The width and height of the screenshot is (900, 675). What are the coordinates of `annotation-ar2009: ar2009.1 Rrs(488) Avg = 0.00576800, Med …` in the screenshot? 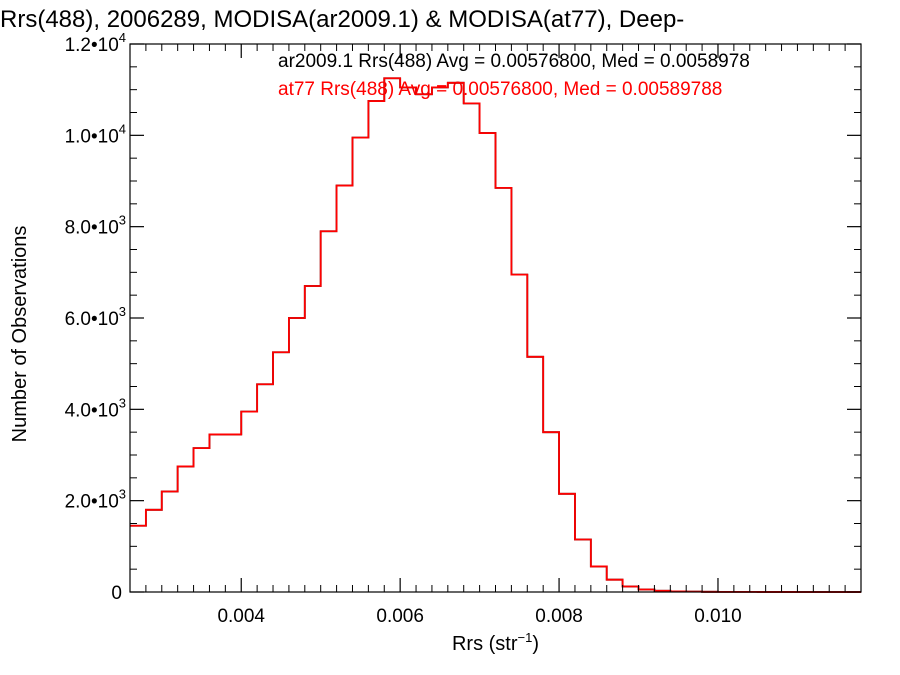 It's located at (514, 61).